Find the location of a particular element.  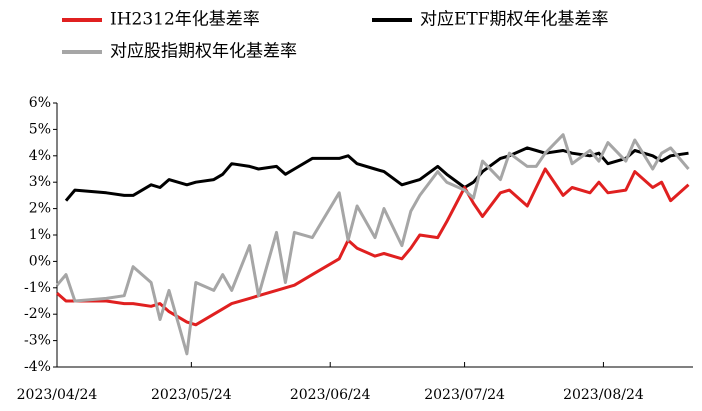

y-tick-label: 3% is located at coordinates (40, 182).